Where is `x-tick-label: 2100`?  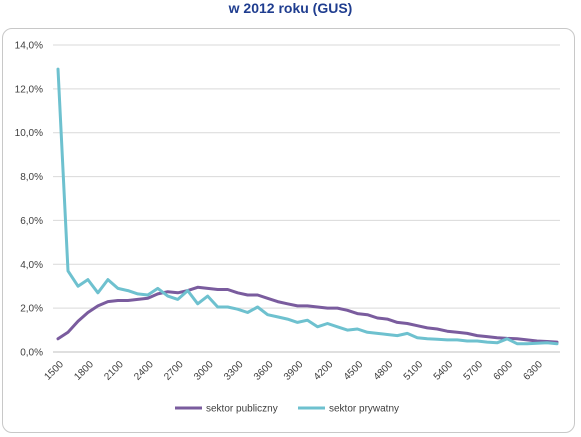
x-tick-label: 2100 is located at coordinates (114, 371).